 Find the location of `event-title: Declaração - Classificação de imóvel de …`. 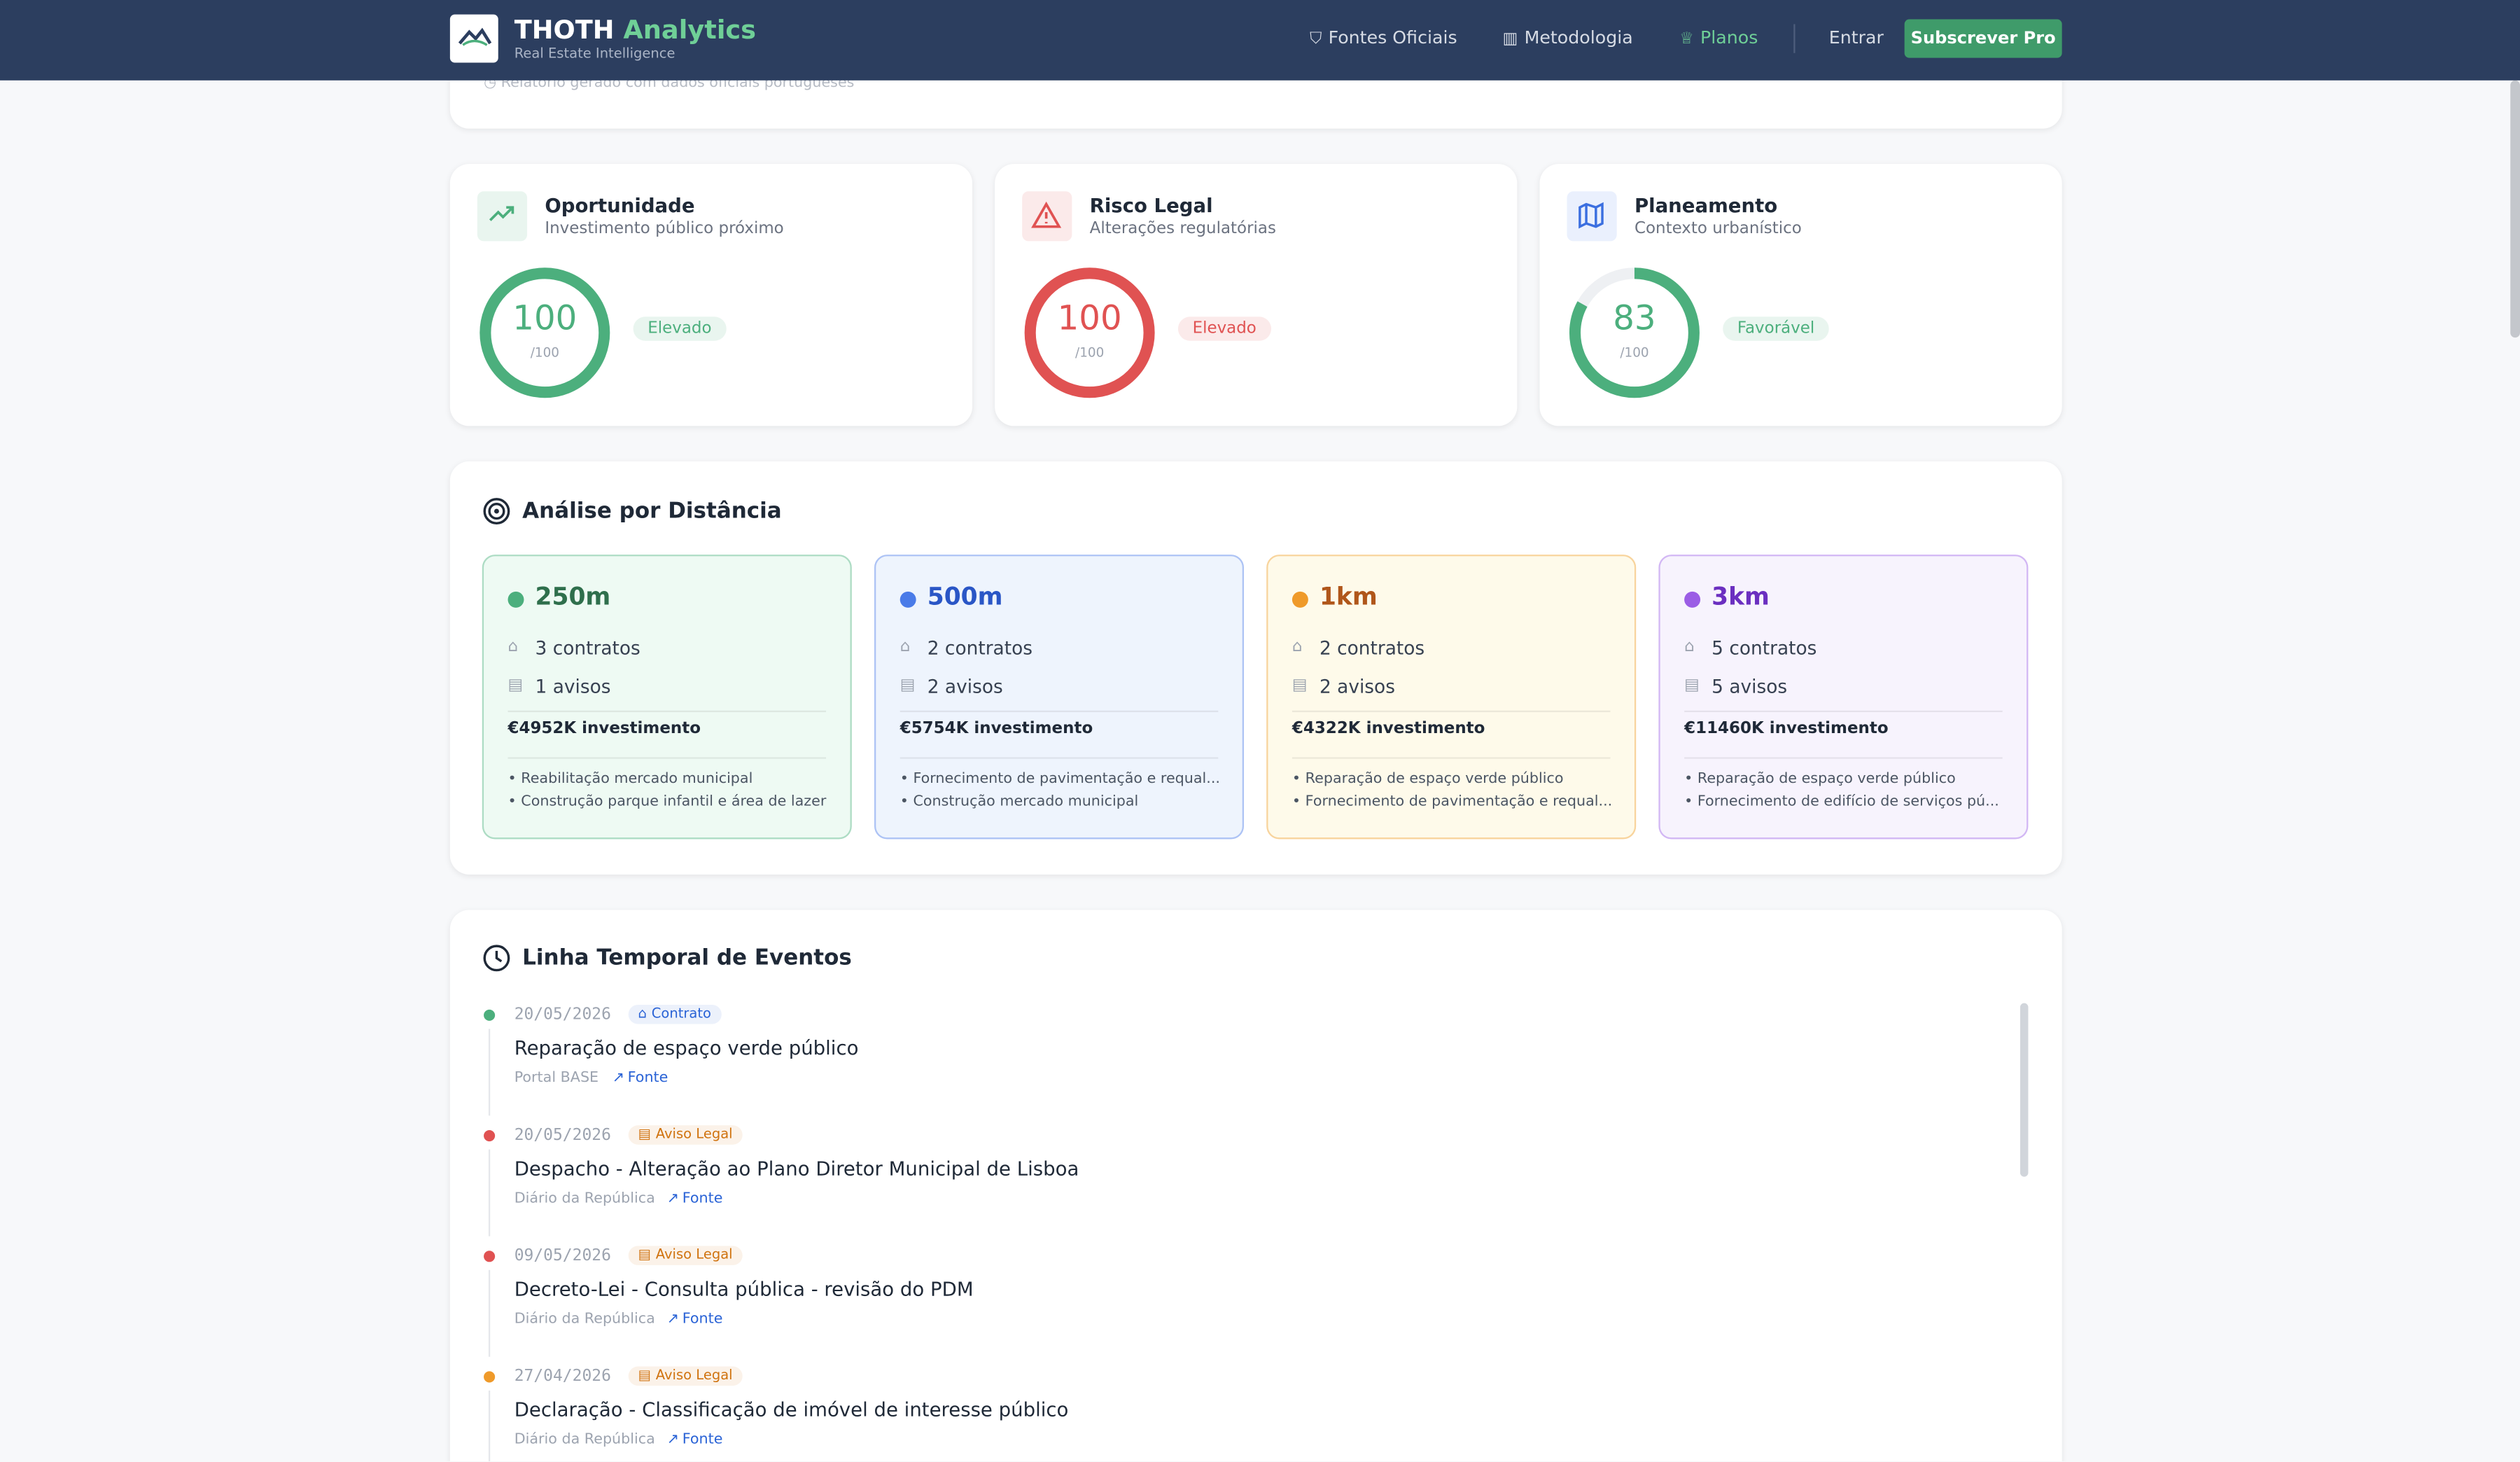

event-title: Declaração - Classificação de imóvel de … is located at coordinates (791, 1409).